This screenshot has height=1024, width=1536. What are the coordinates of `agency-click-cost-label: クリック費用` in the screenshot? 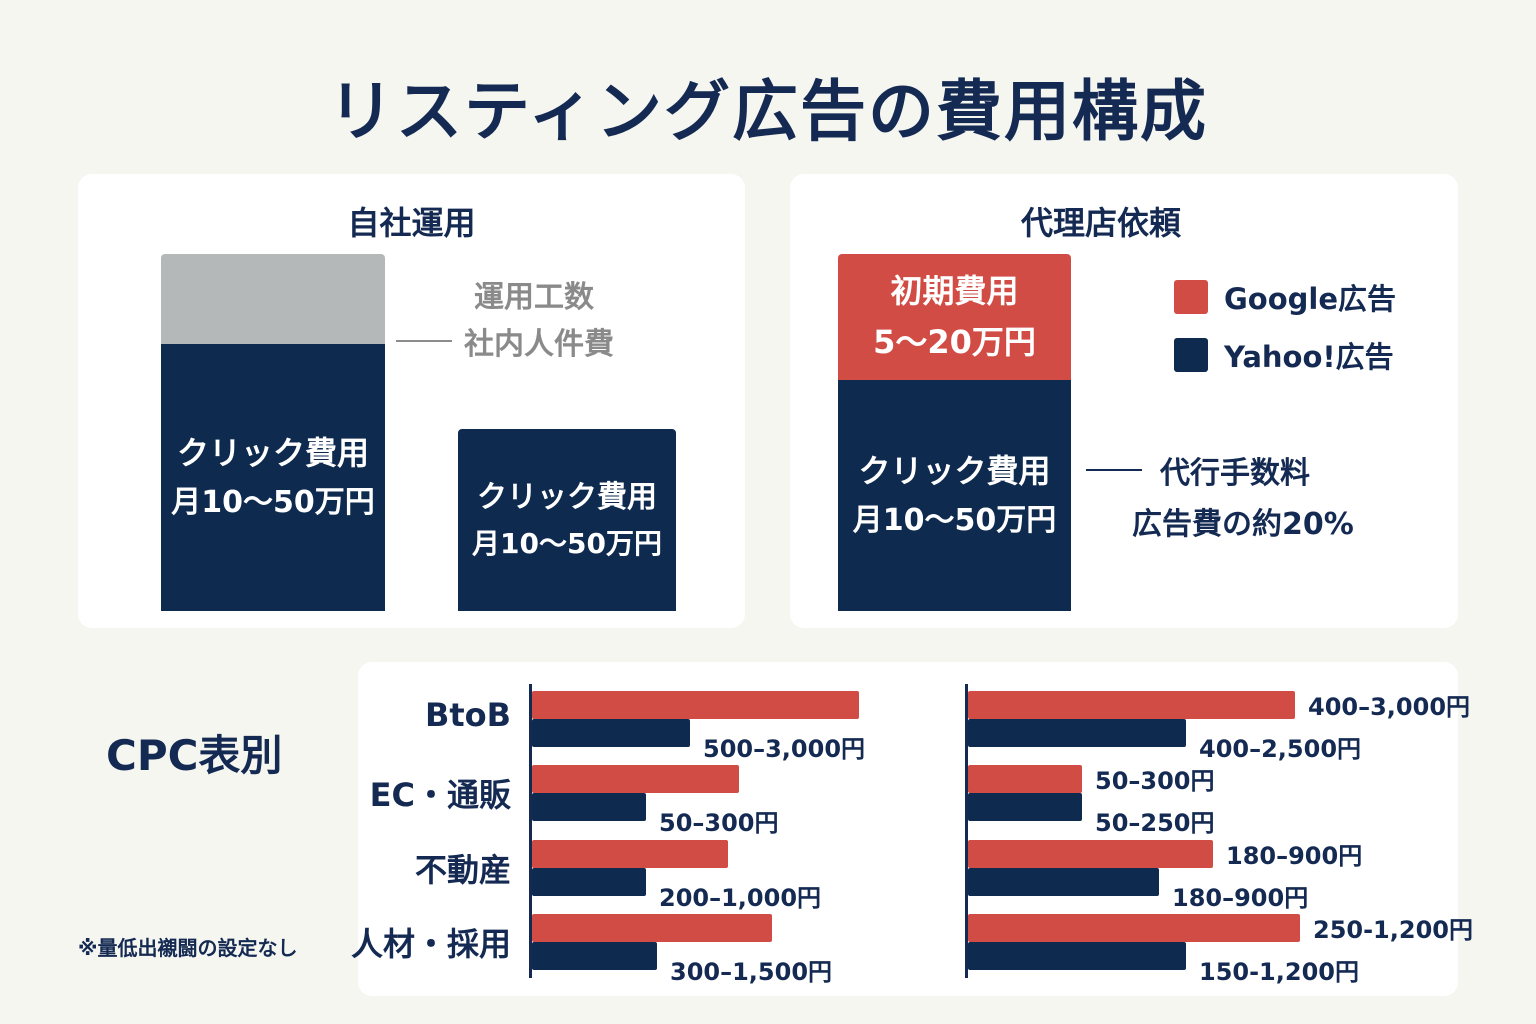 It's located at (954, 470).